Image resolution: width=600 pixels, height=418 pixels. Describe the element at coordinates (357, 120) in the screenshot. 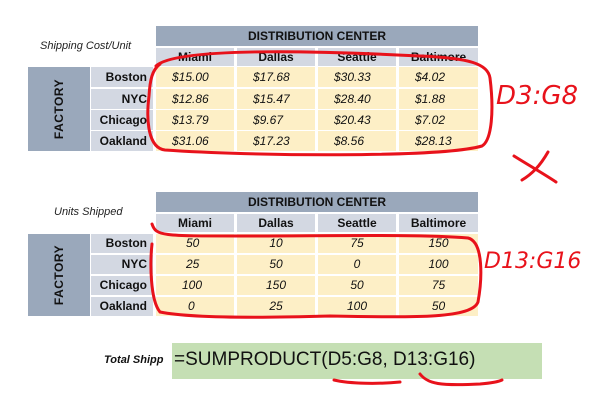

I see `cost-cell: $20.43` at that location.